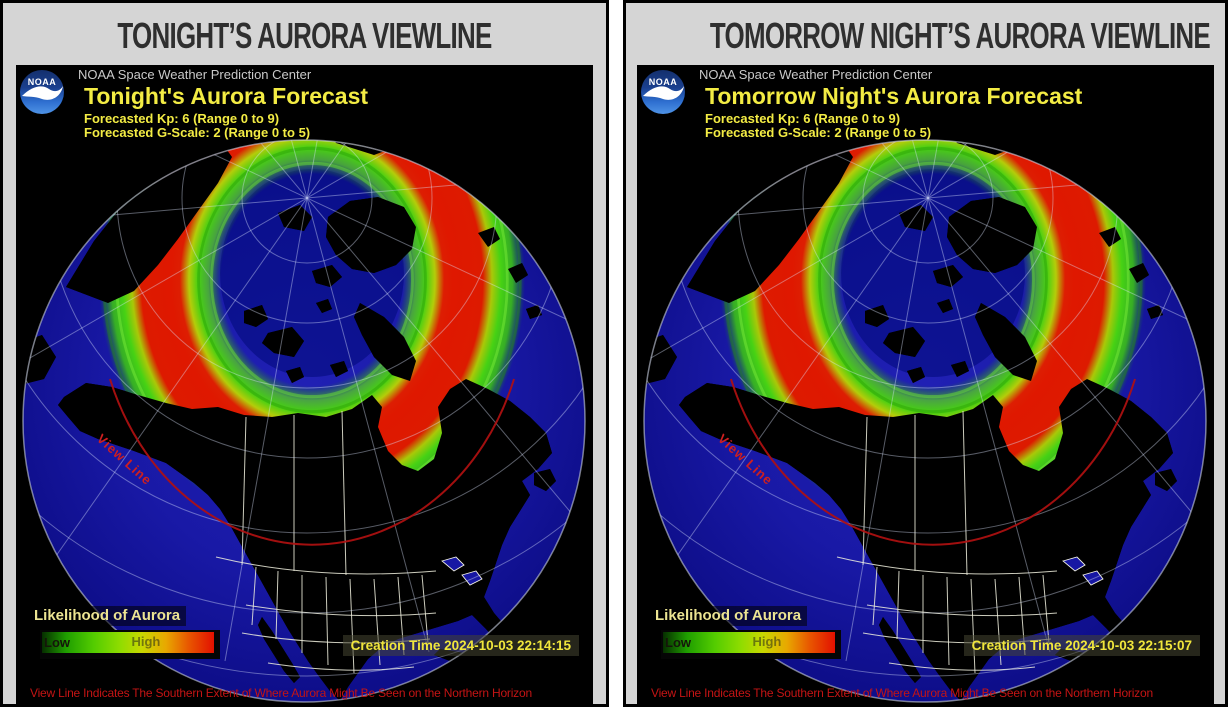 The width and height of the screenshot is (1228, 707). What do you see at coordinates (304, 35) in the screenshot?
I see `panel-title-tonight: TONIGHT’S AURORA VIEWLINE` at bounding box center [304, 35].